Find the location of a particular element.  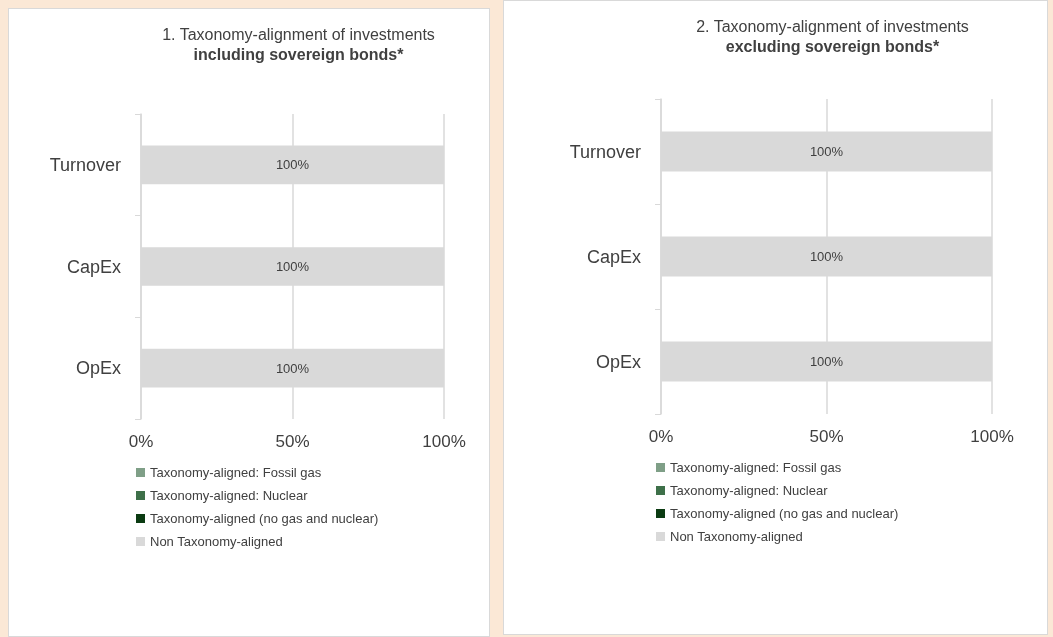

chart-title: 2. Taxonomy-alignment of investments is located at coordinates (832, 26).